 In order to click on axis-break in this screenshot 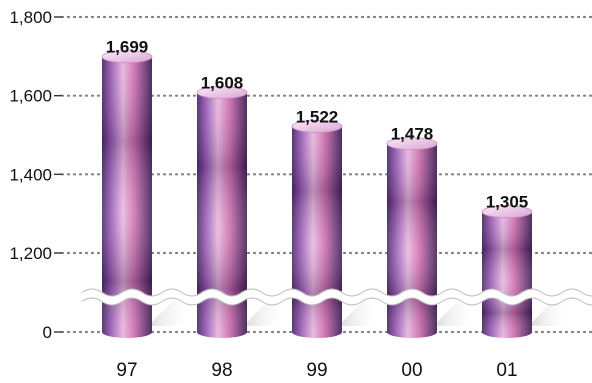, I will do `click(335, 297)`.